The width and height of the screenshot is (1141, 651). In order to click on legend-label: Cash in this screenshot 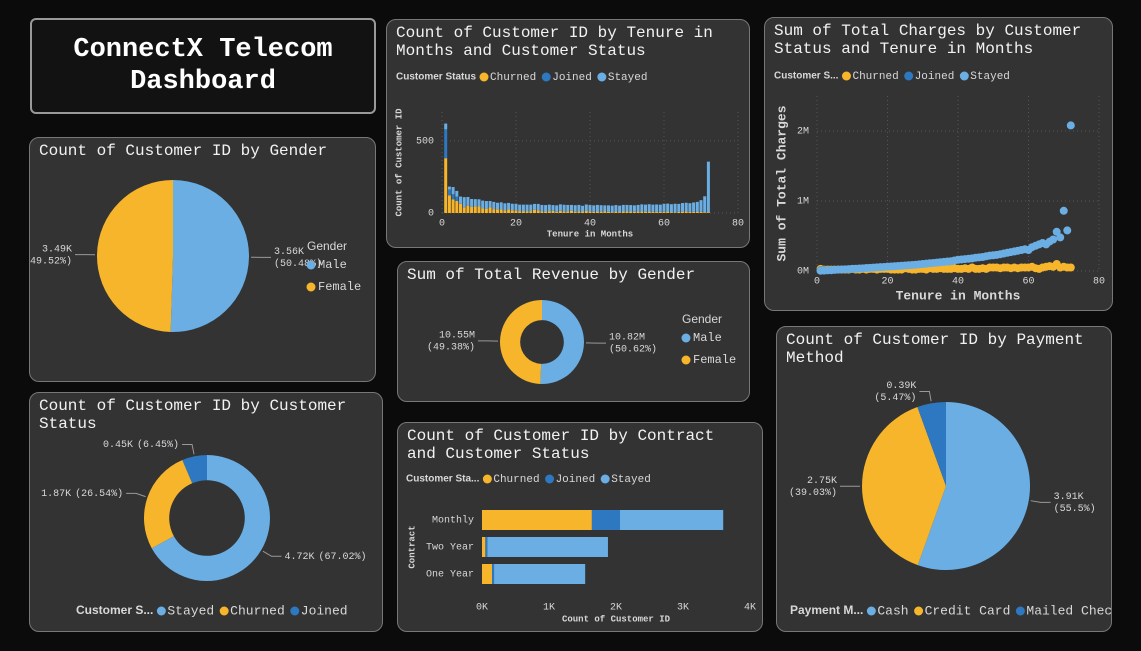, I will do `click(892, 610)`.